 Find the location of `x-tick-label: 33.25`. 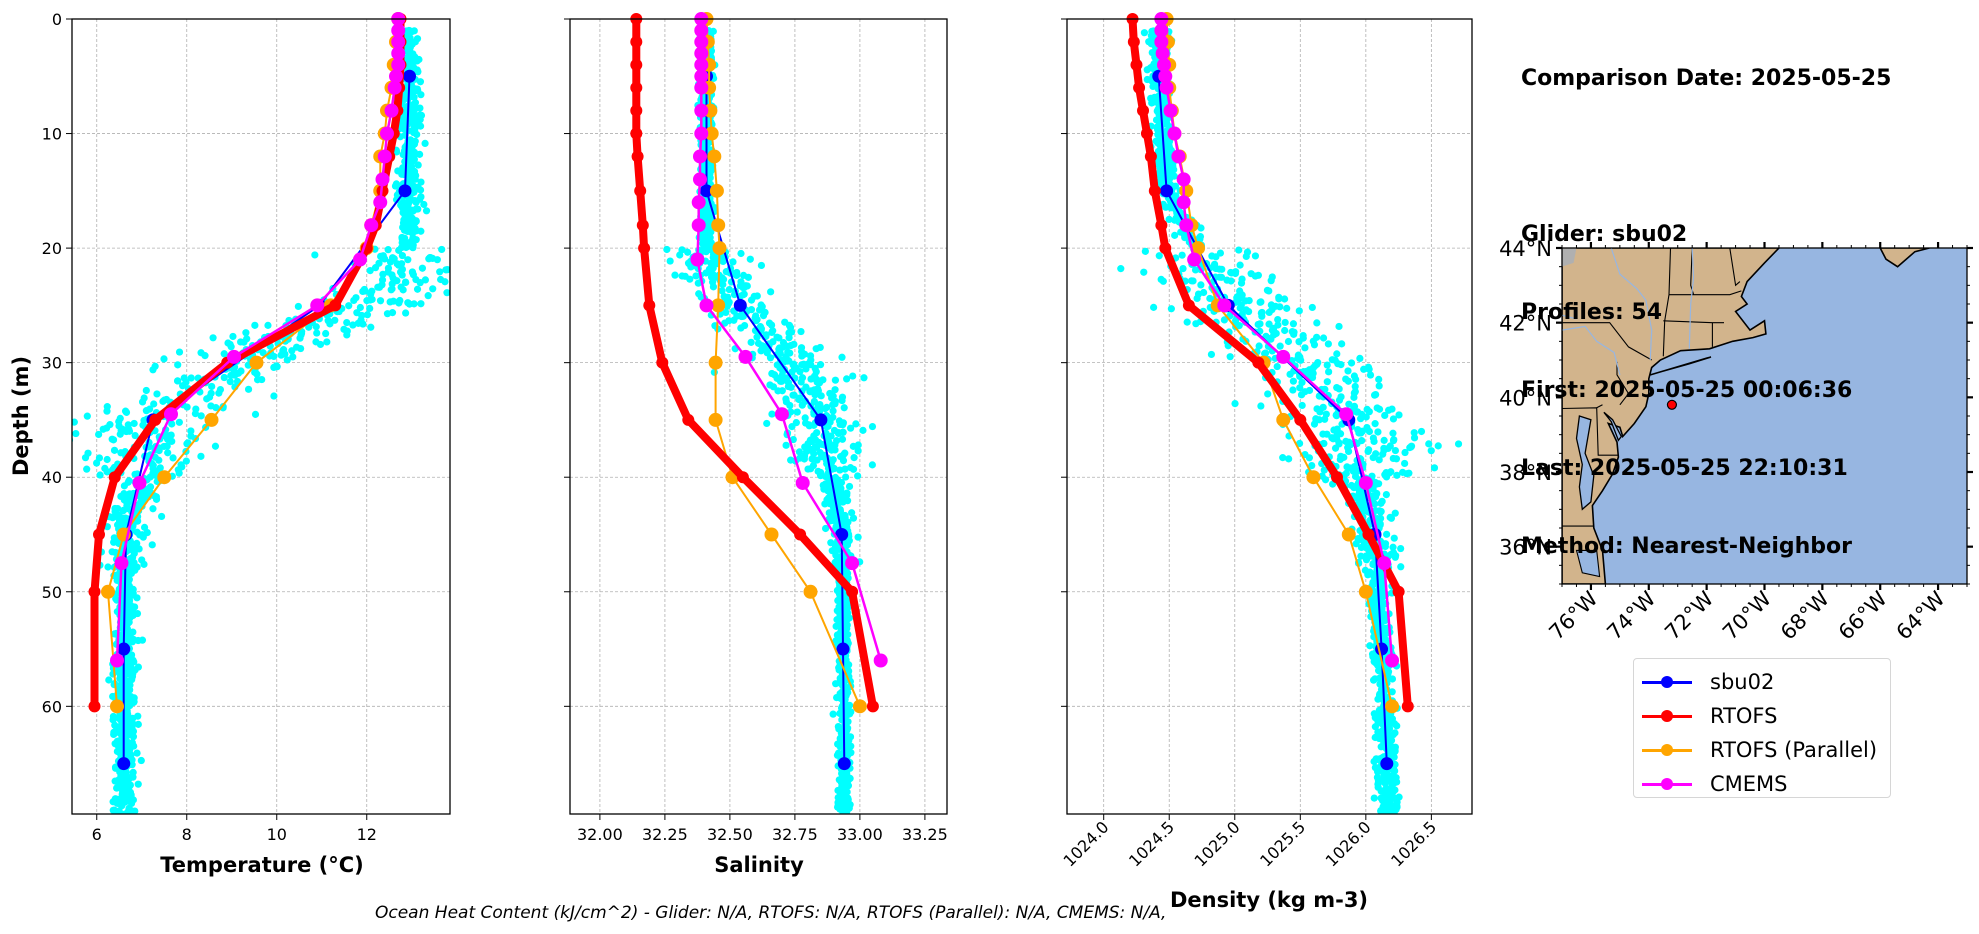

x-tick-label: 33.25 is located at coordinates (925, 834).